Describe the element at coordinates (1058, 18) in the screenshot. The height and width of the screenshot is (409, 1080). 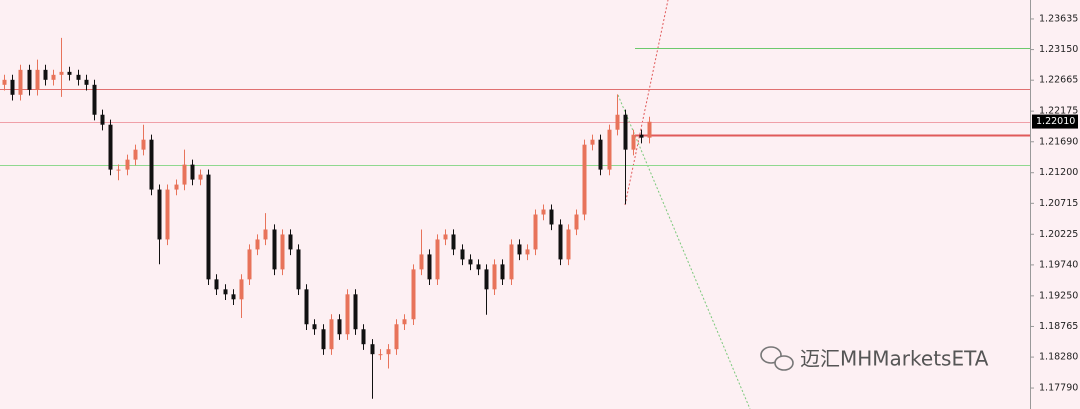
I see `y-tick-label: 1.23635` at that location.